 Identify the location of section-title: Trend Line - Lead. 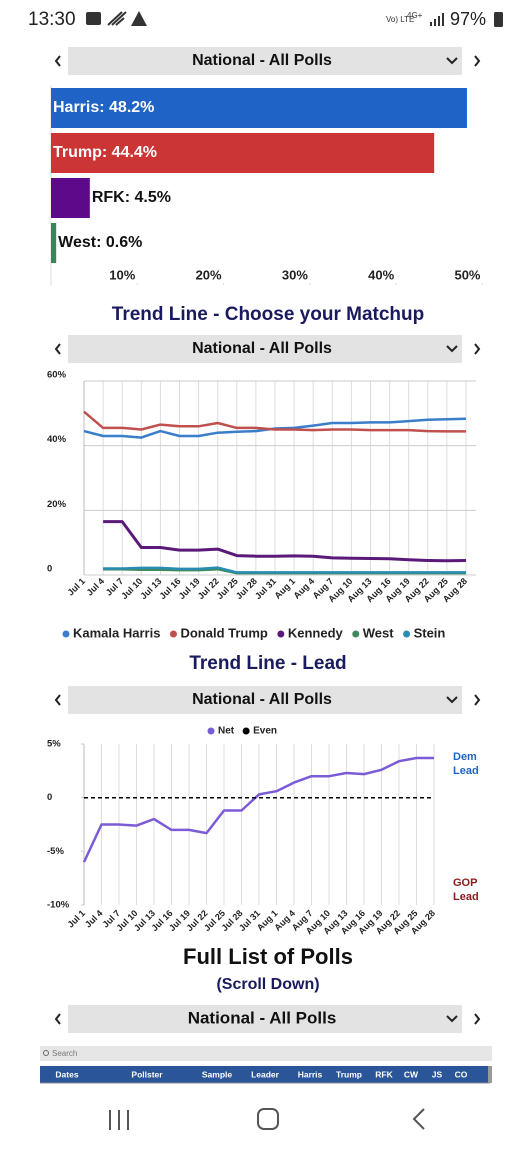
(267, 663).